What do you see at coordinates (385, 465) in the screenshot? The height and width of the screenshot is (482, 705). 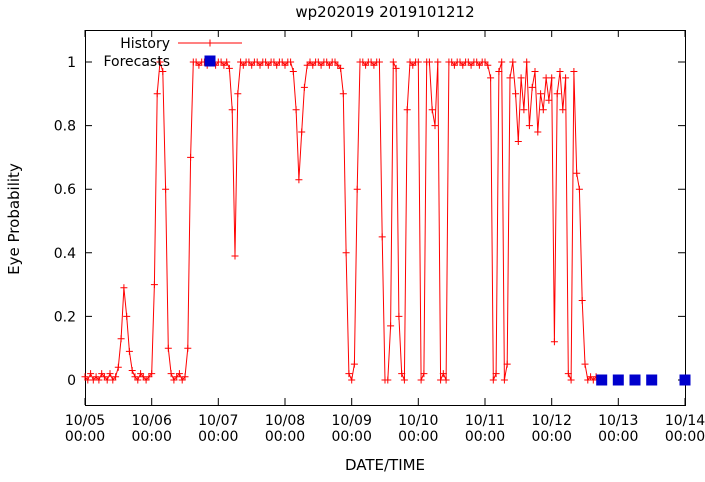 I see `x-axis-title: DATE/TIME` at bounding box center [385, 465].